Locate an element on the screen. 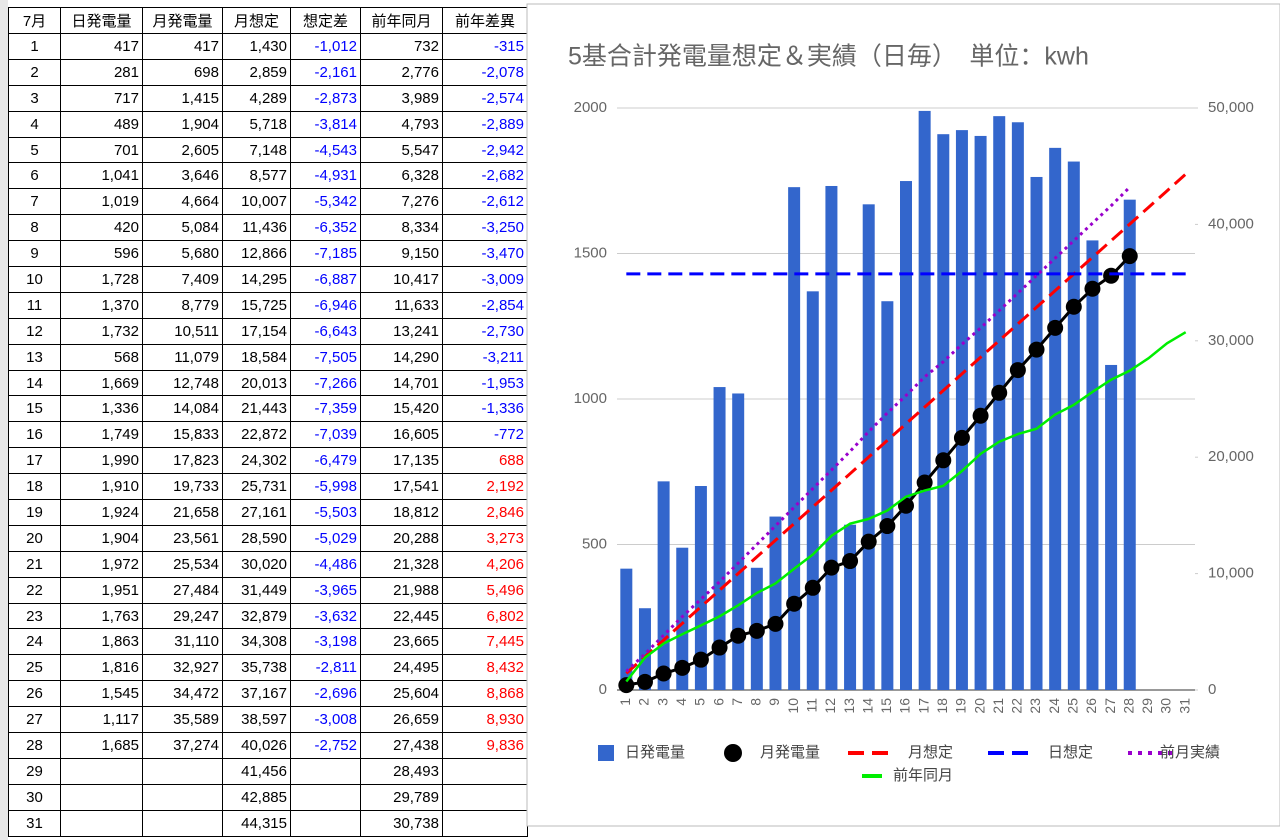 Image resolution: width=1280 pixels, height=840 pixels. cell: 7,409 is located at coordinates (182, 279).